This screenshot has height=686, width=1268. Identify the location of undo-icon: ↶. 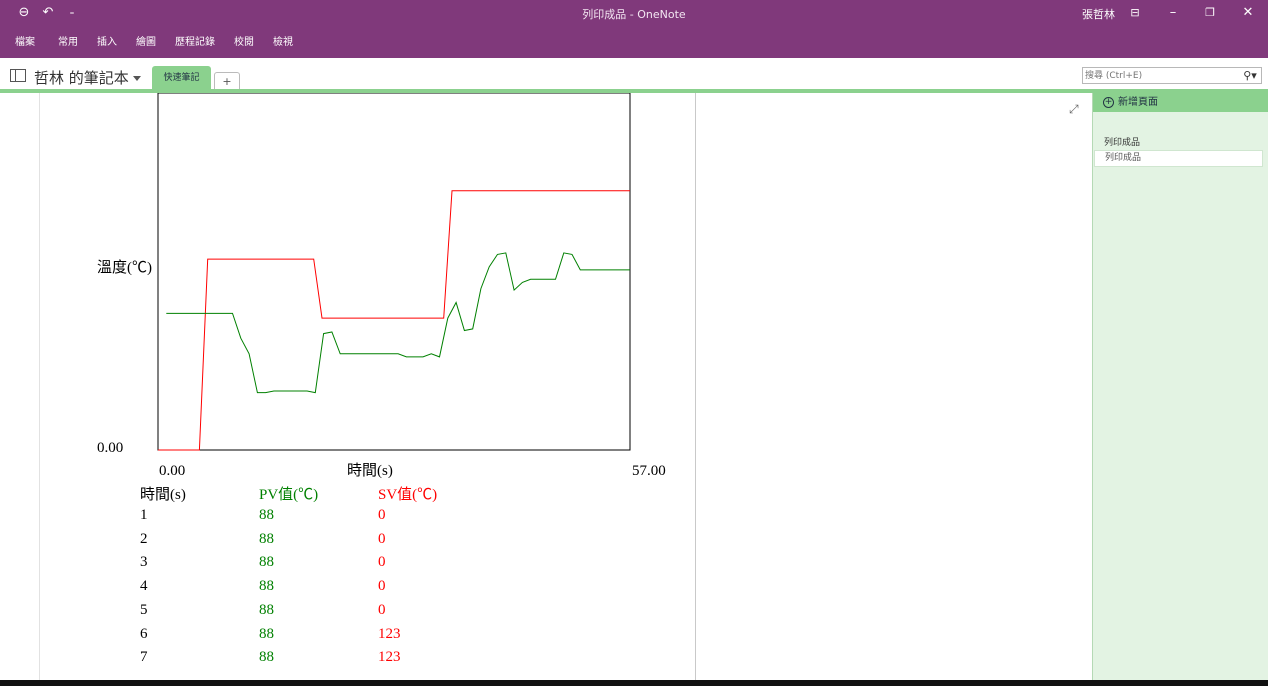
(48, 12).